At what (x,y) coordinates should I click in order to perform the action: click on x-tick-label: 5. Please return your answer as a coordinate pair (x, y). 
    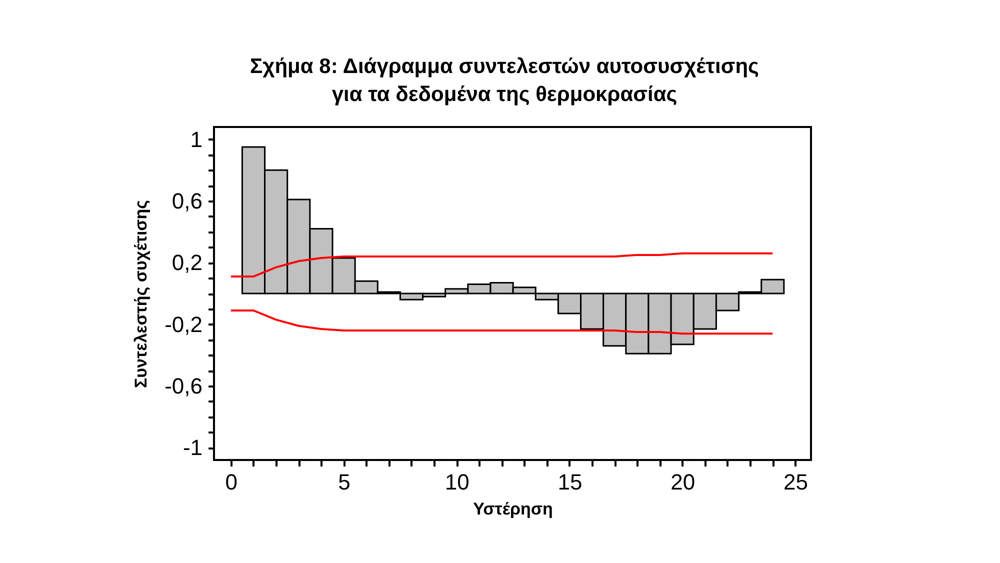
    Looking at the image, I should click on (344, 482).